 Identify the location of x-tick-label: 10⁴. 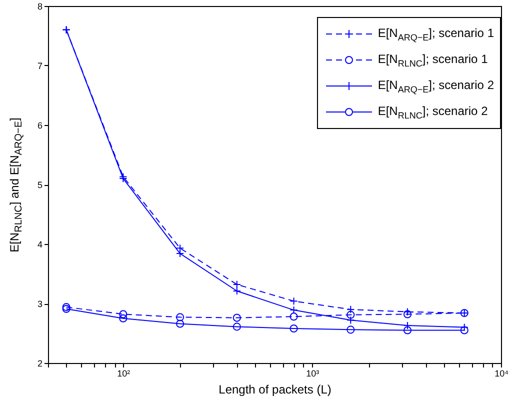
(501, 373).